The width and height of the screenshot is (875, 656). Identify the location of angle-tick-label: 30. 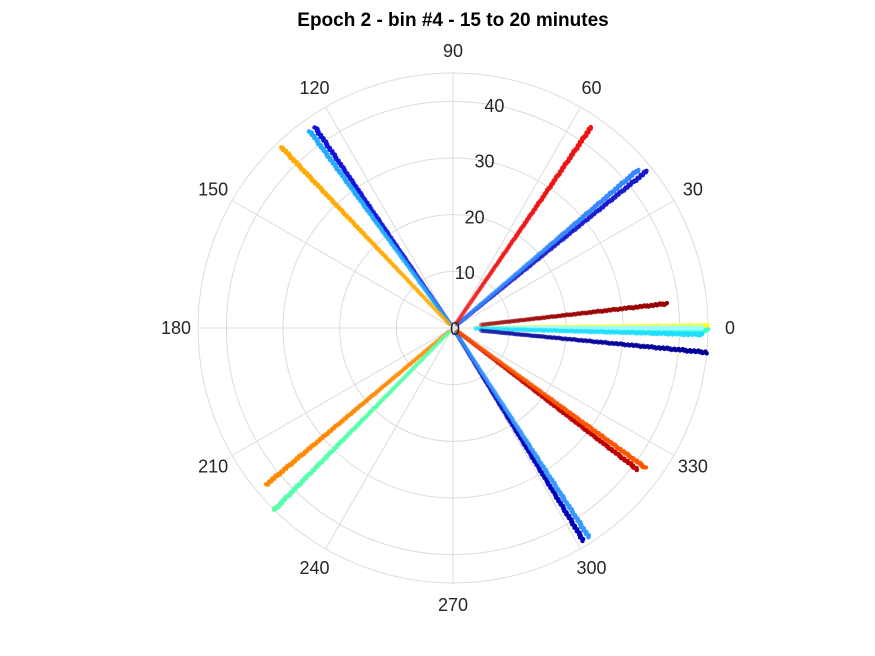
(693, 190).